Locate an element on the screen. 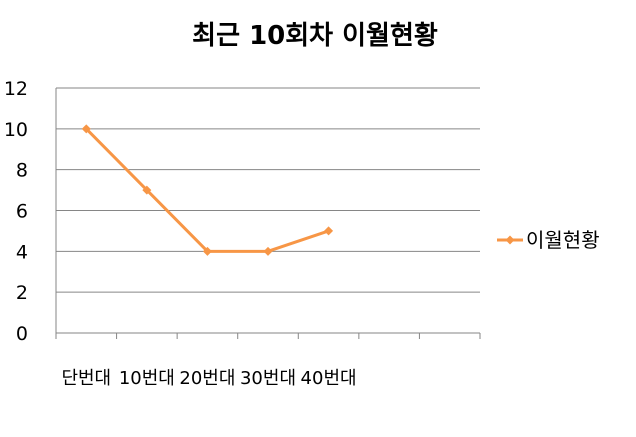  x-tick-label: 단번대 is located at coordinates (86, 378).